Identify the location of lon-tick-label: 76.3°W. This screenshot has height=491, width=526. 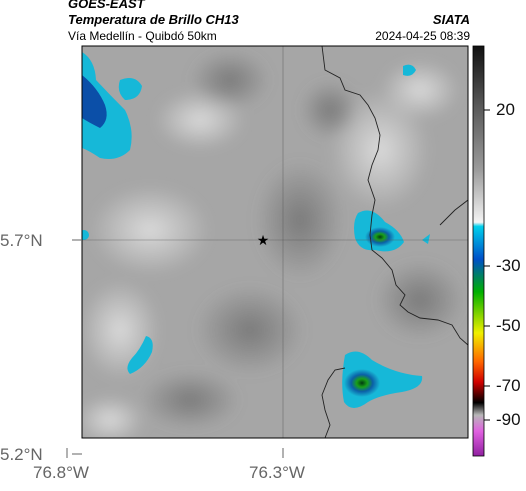
(277, 472).